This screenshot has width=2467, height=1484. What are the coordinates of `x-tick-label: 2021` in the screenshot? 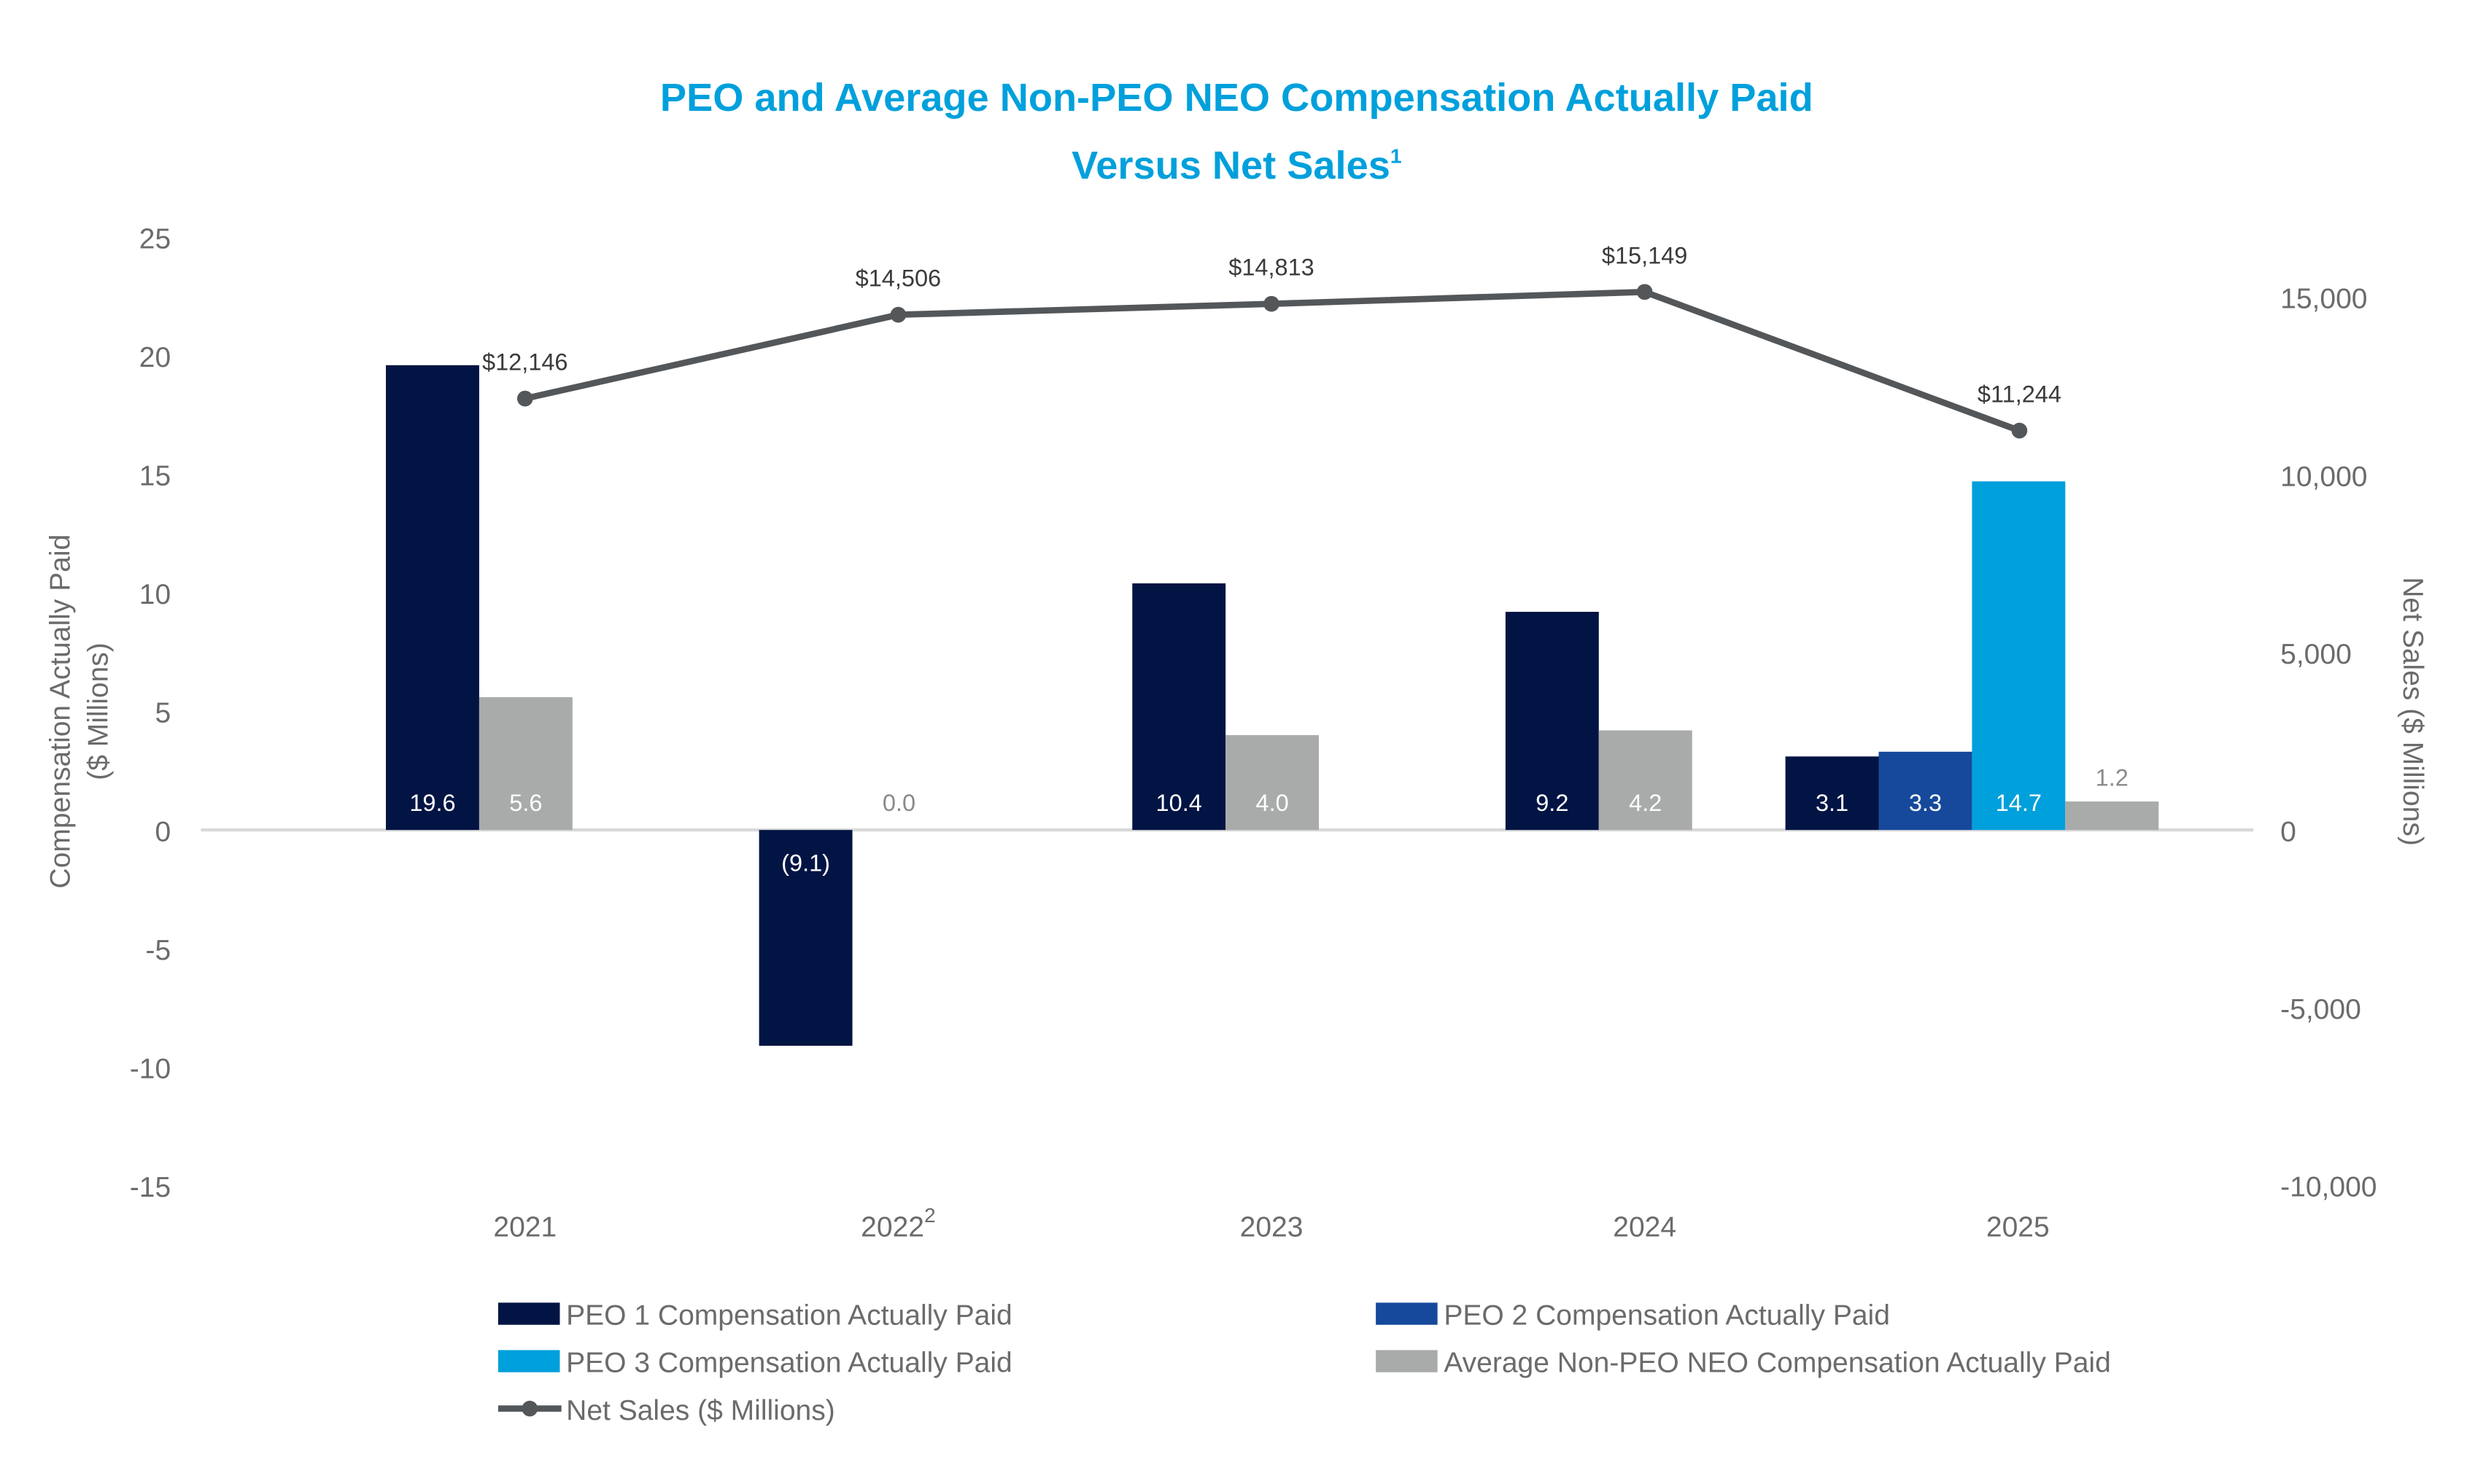 It's located at (525, 1227).